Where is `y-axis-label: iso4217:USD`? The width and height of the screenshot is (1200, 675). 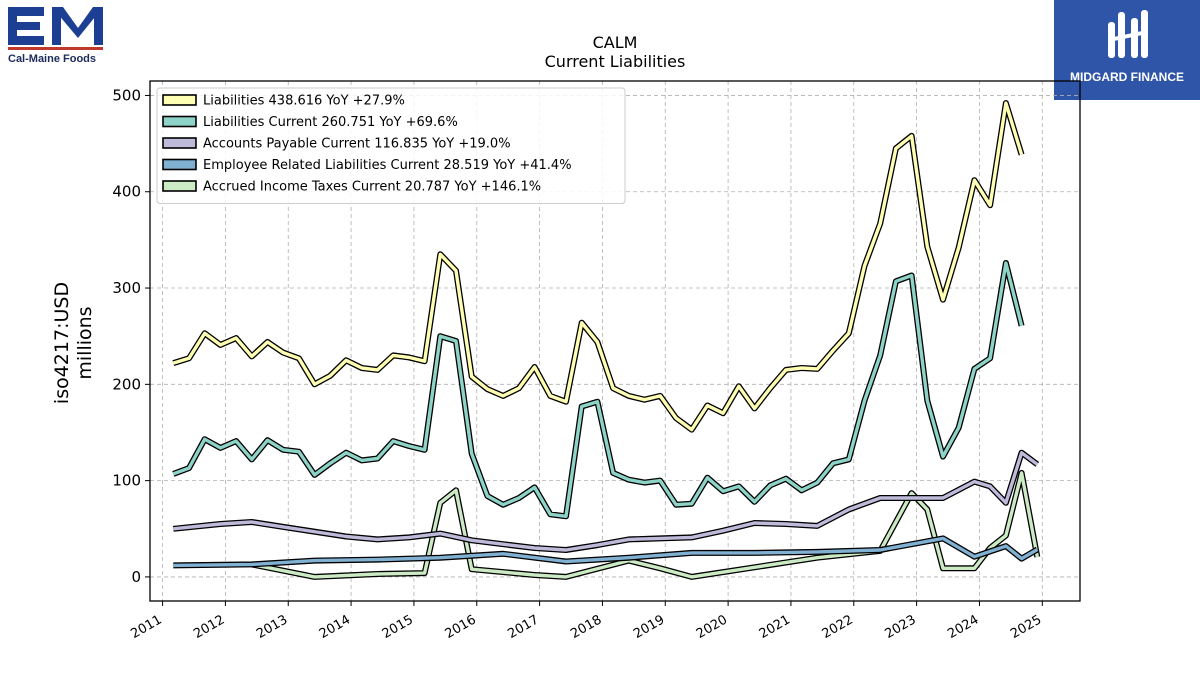
y-axis-label: iso4217:USD is located at coordinates (62, 343).